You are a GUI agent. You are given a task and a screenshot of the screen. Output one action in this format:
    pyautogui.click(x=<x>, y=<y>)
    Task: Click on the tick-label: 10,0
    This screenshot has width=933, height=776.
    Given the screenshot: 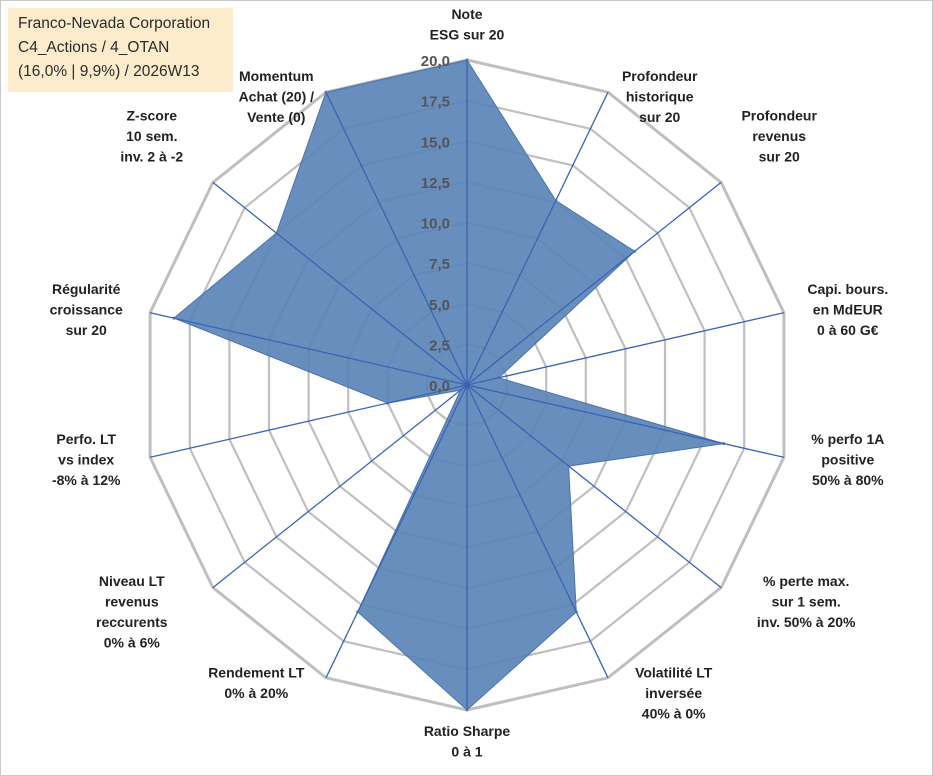 What is the action you would take?
    pyautogui.click(x=435, y=224)
    